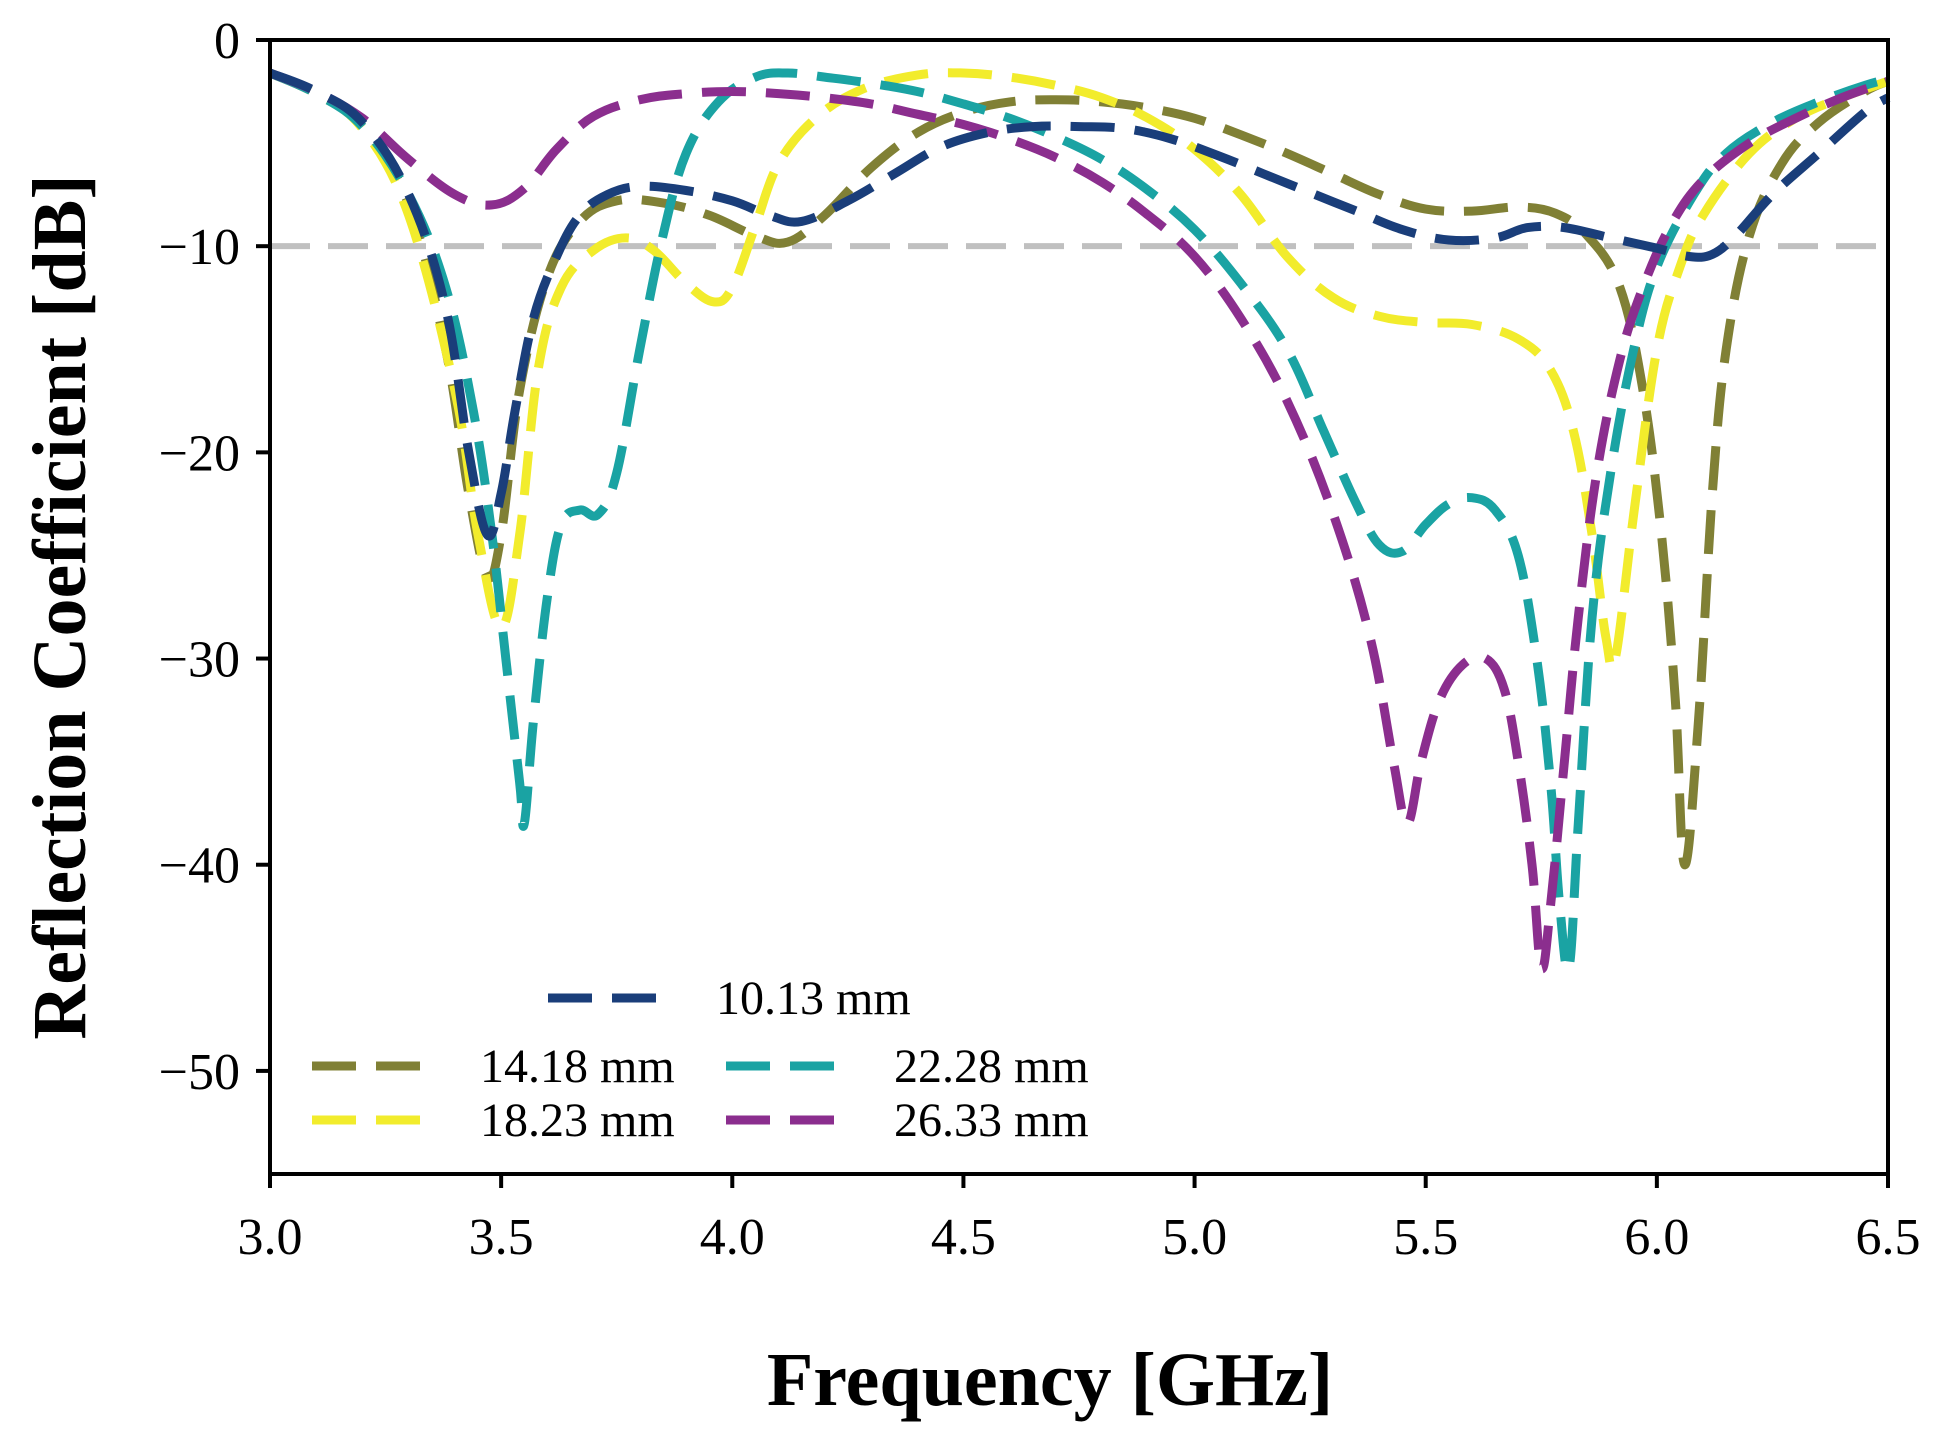 This screenshot has width=1936, height=1434. What do you see at coordinates (199, 866) in the screenshot?
I see `y-tick-label: −40` at bounding box center [199, 866].